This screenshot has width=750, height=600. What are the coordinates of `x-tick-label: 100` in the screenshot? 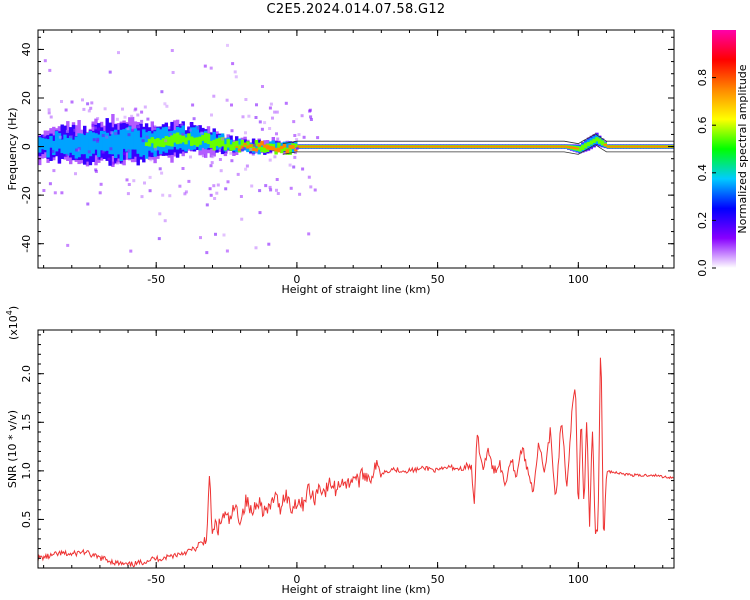 It's located at (578, 279).